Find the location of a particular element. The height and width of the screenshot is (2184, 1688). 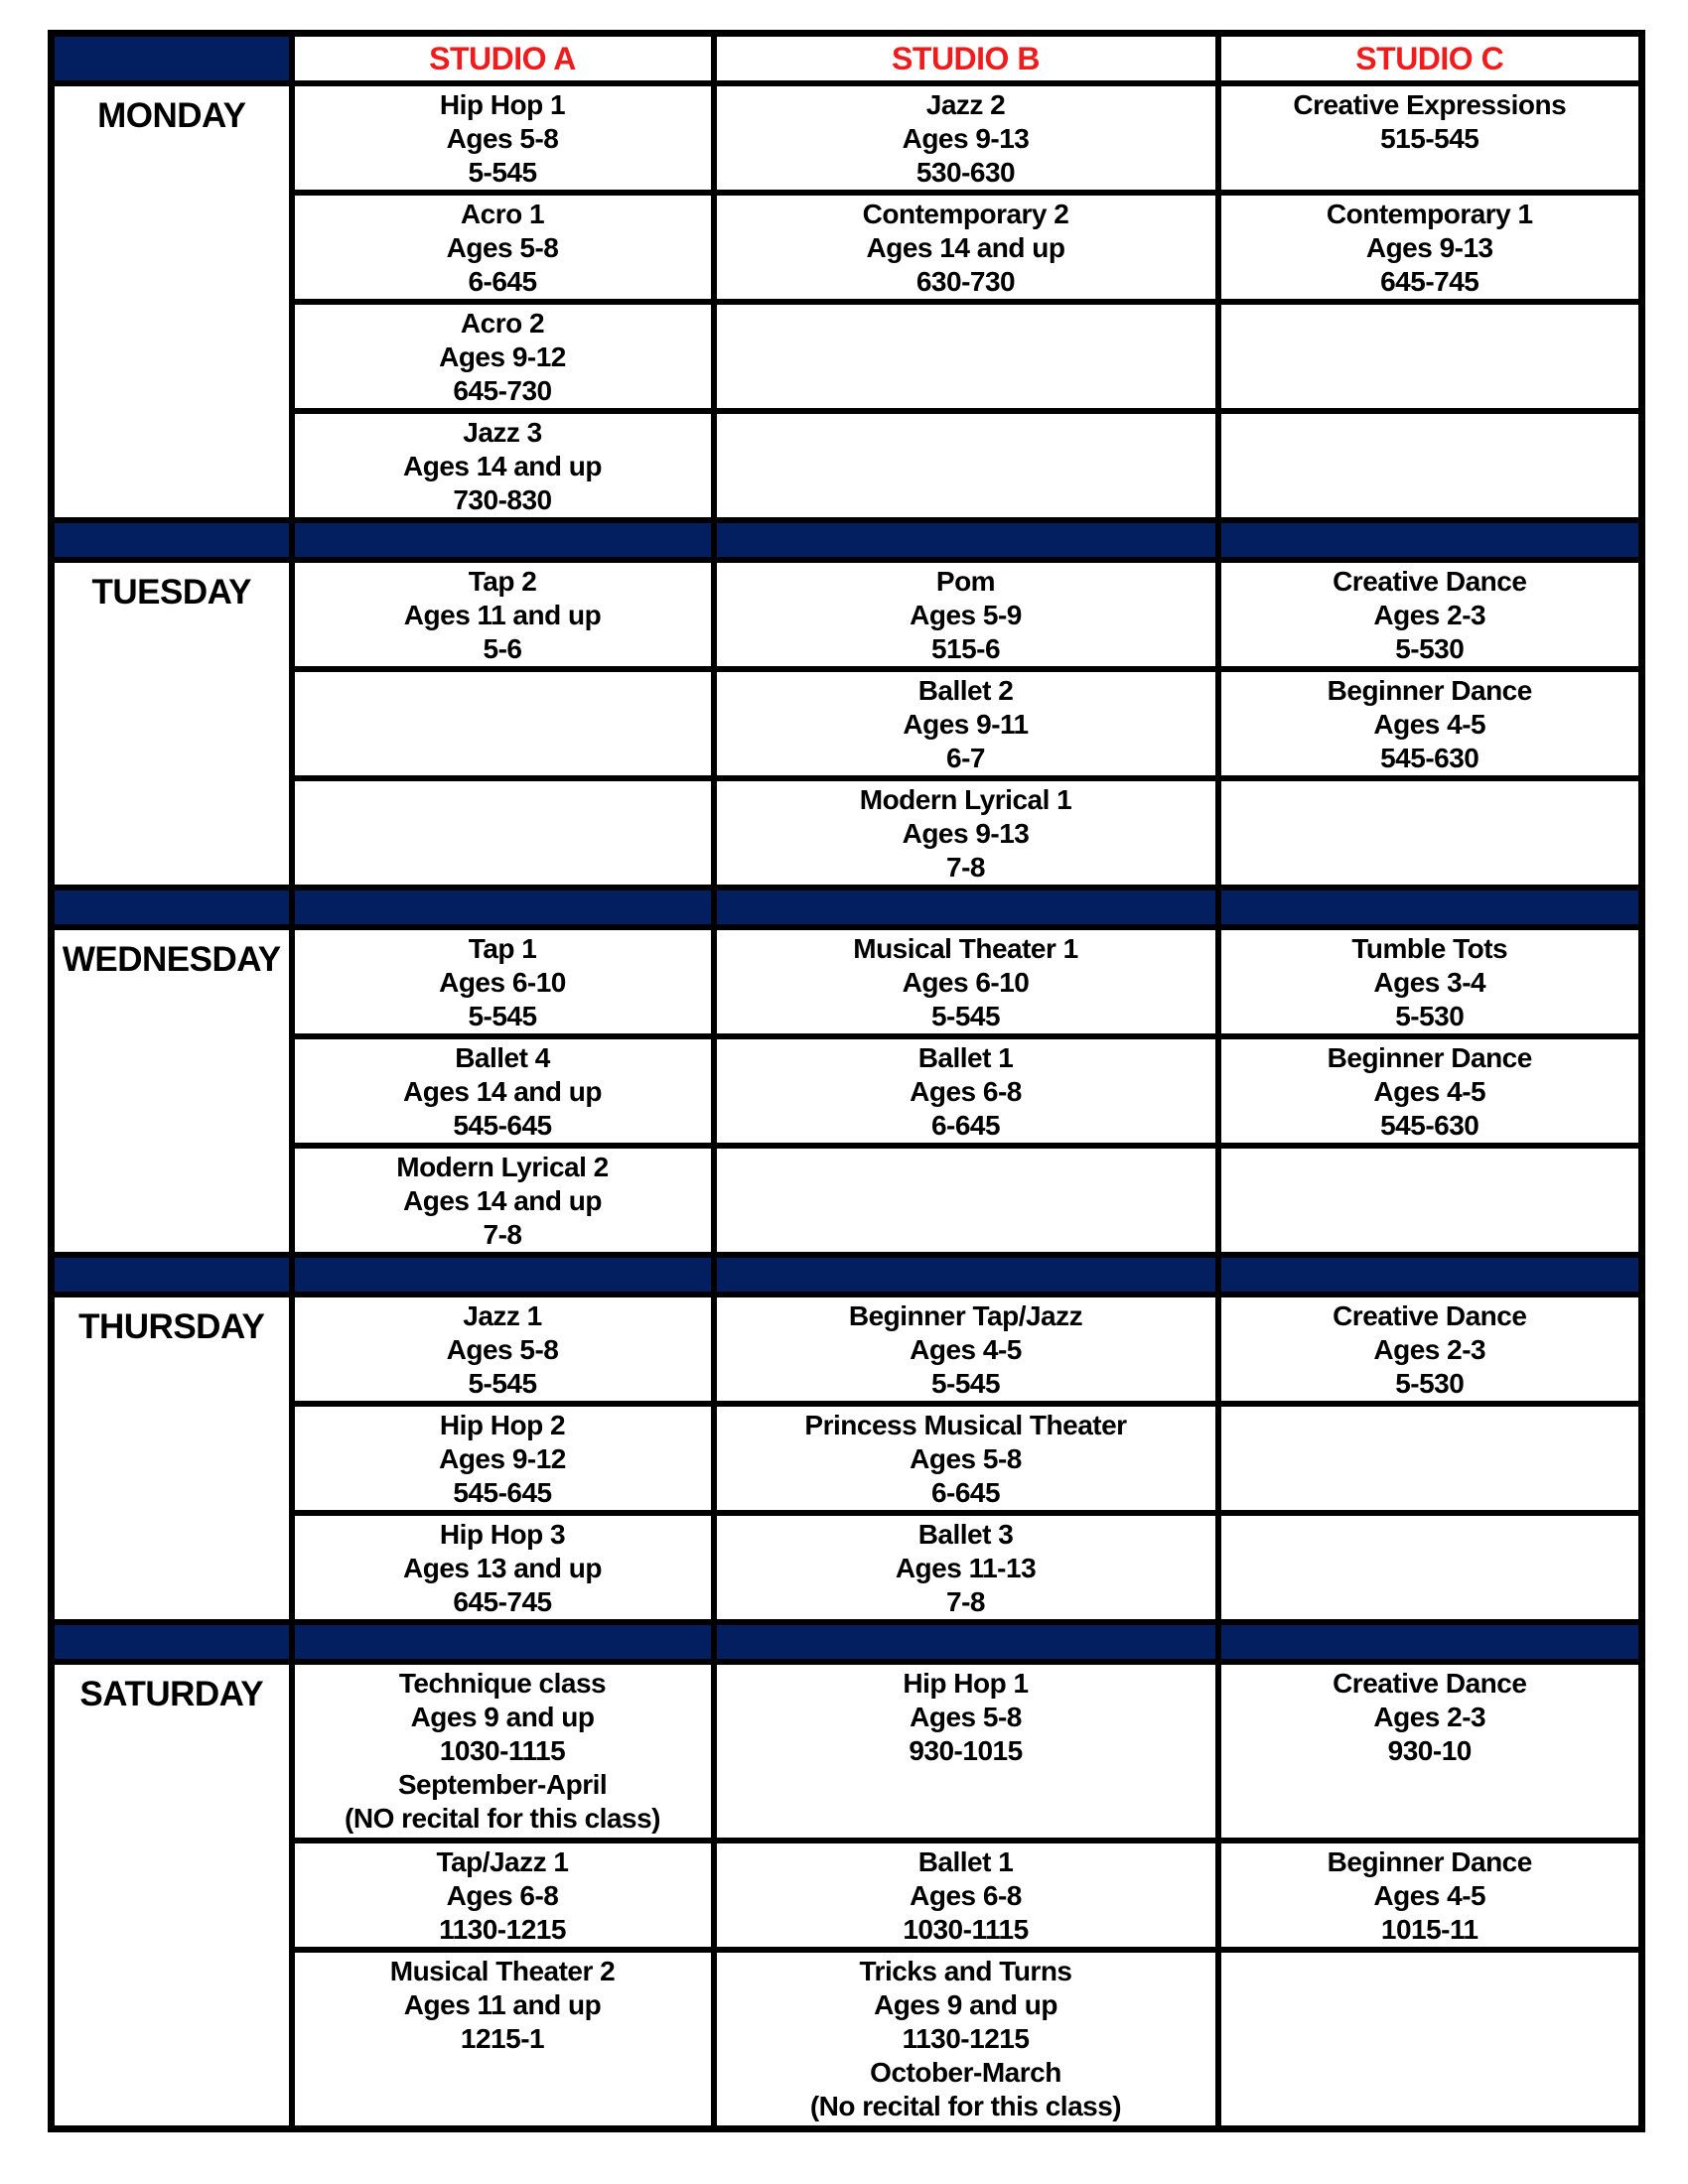

table-row: Modern Lyrical 2 Ages 14 and up 7-8 is located at coordinates (848, 1200).